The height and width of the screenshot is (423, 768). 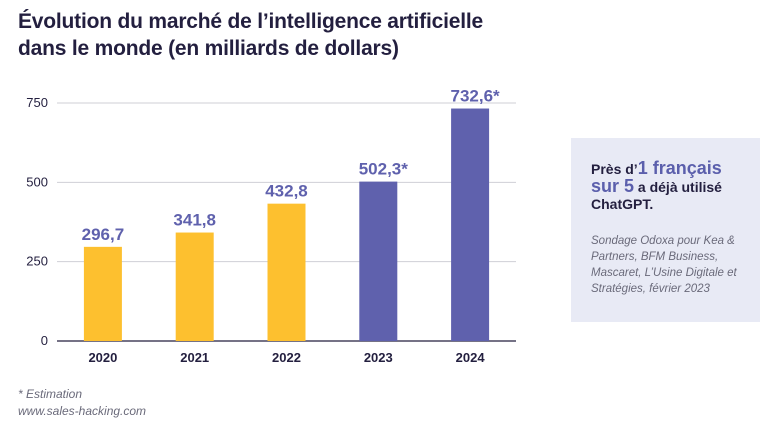 What do you see at coordinates (194, 286) in the screenshot?
I see `bar-2021` at bounding box center [194, 286].